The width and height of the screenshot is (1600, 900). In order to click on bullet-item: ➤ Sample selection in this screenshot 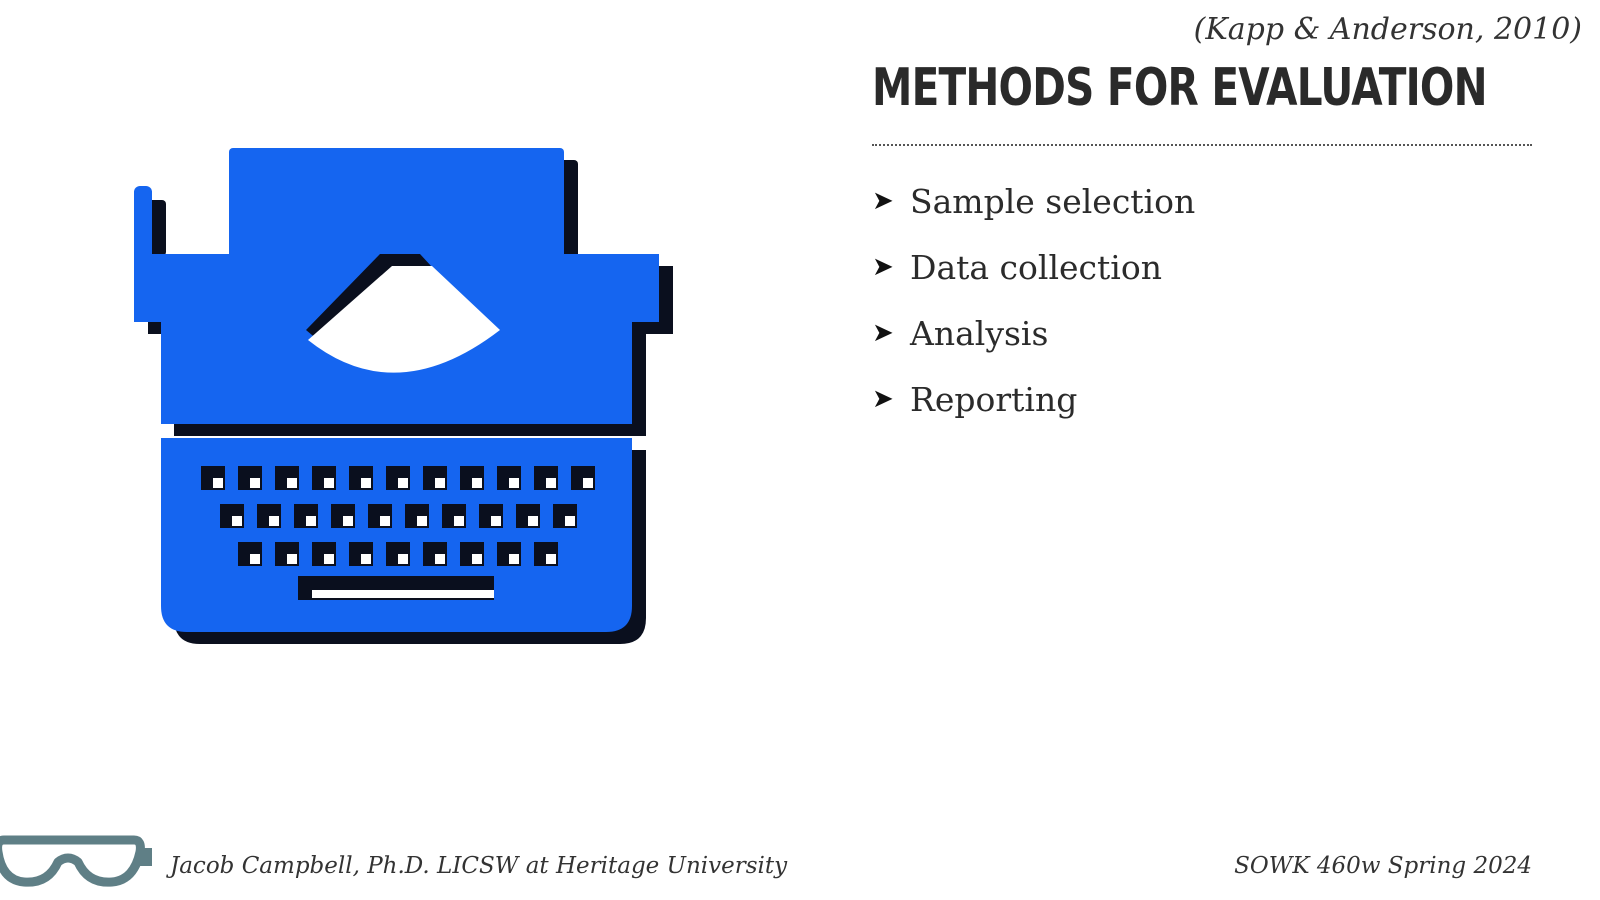, I will do `click(1033, 201)`.